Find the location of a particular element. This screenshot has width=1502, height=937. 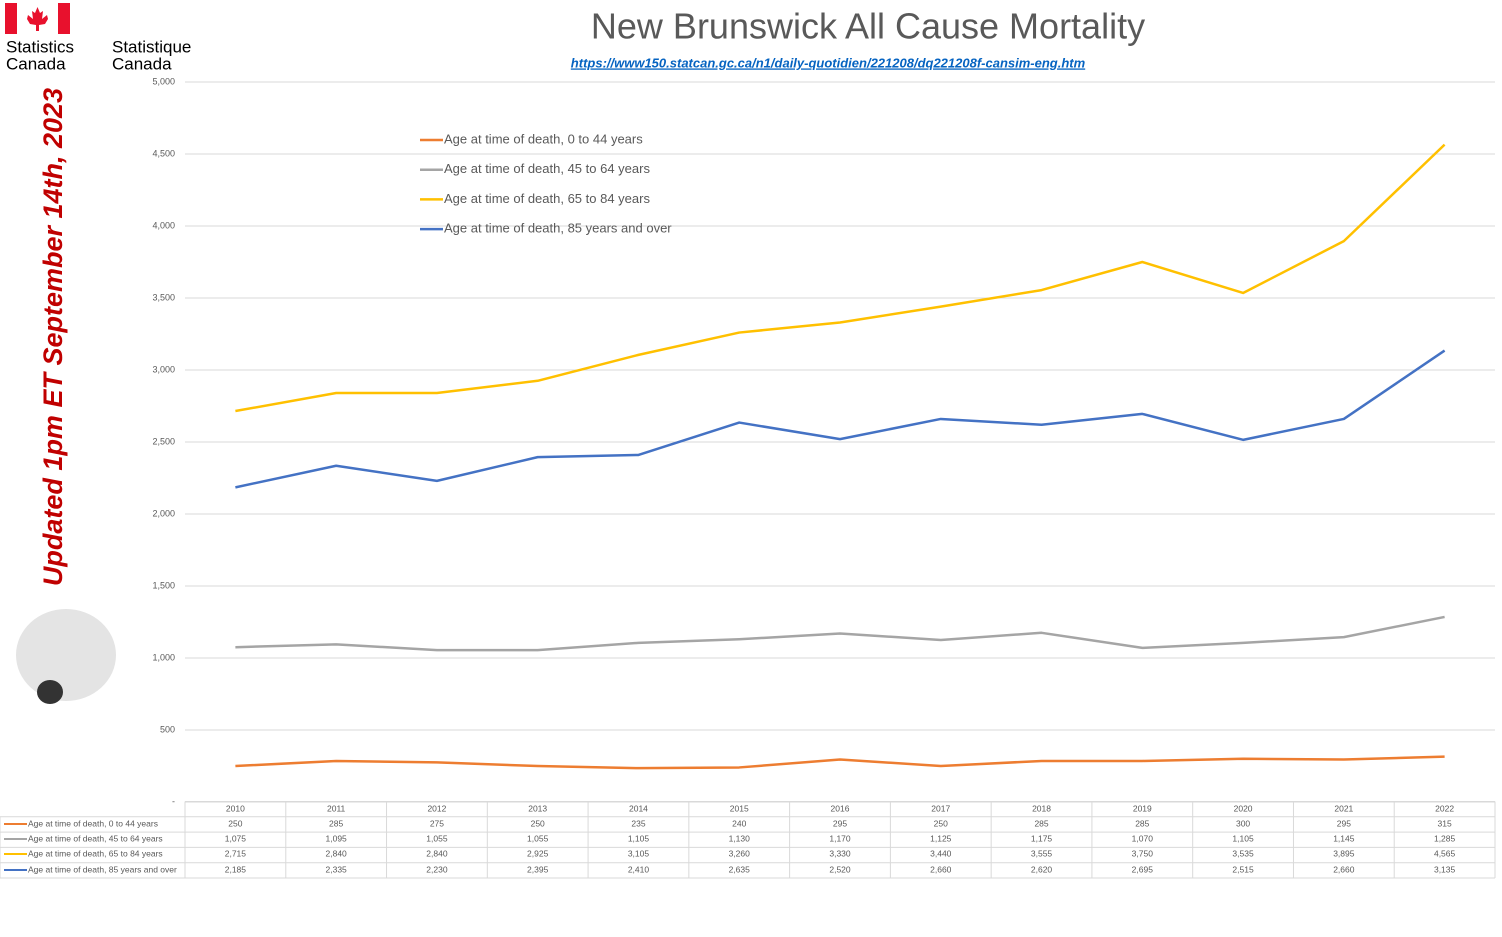

table-cell: 1,130 is located at coordinates (740, 838).